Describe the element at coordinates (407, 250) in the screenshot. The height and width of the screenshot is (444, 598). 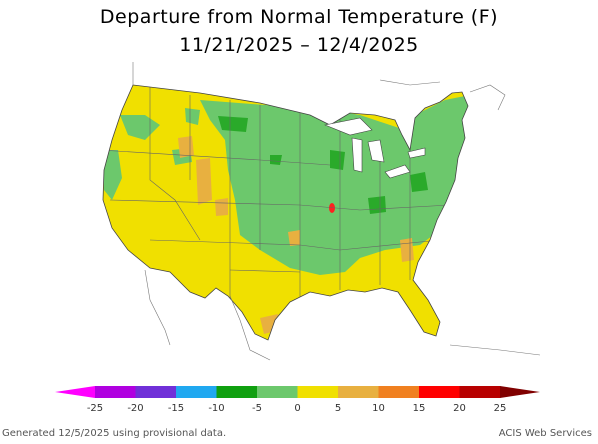
I see `southeast-warm` at that location.